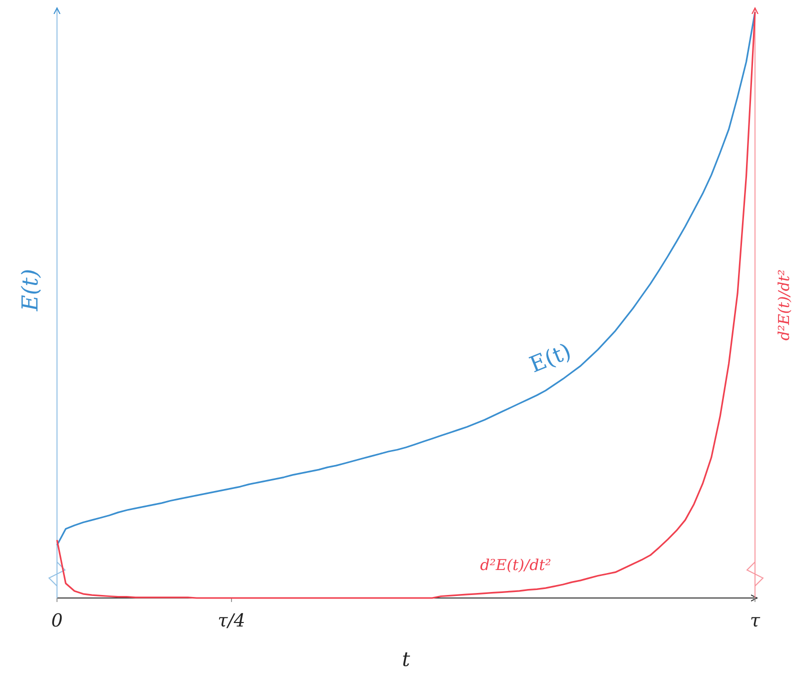 The width and height of the screenshot is (809, 680). Describe the element at coordinates (232, 621) in the screenshot. I see `x-tick-label: τ/4` at that location.